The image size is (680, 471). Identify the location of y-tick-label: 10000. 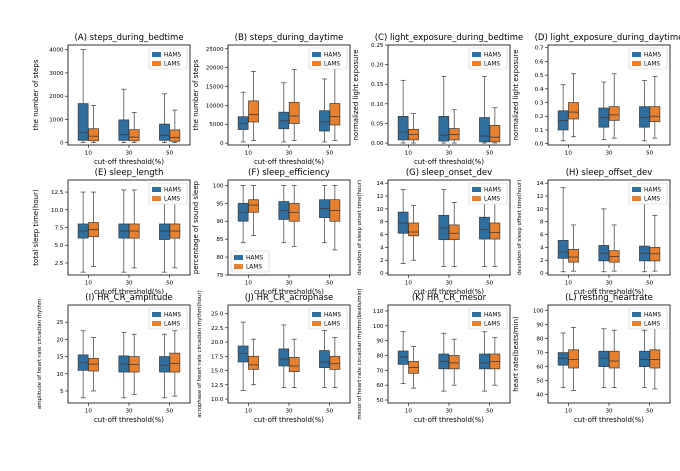
(215, 106).